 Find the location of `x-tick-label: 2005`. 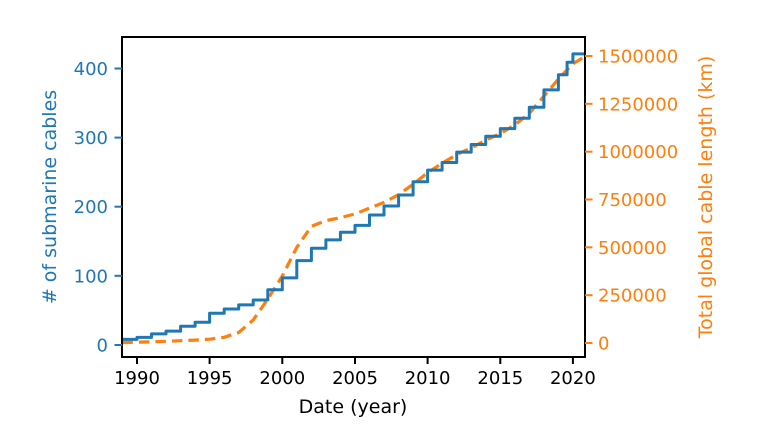

x-tick-label: 2005 is located at coordinates (355, 378).